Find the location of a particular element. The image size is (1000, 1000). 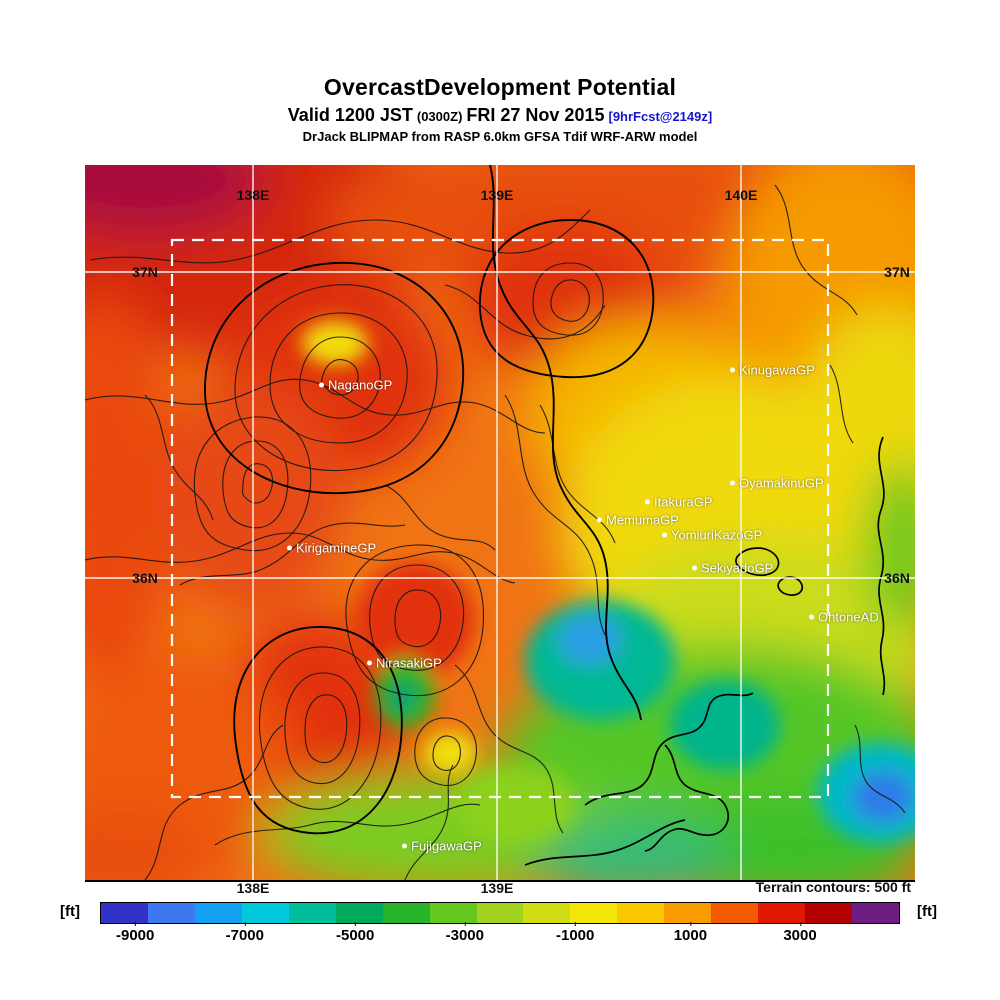

site-marker: MemumaGP is located at coordinates (638, 520).